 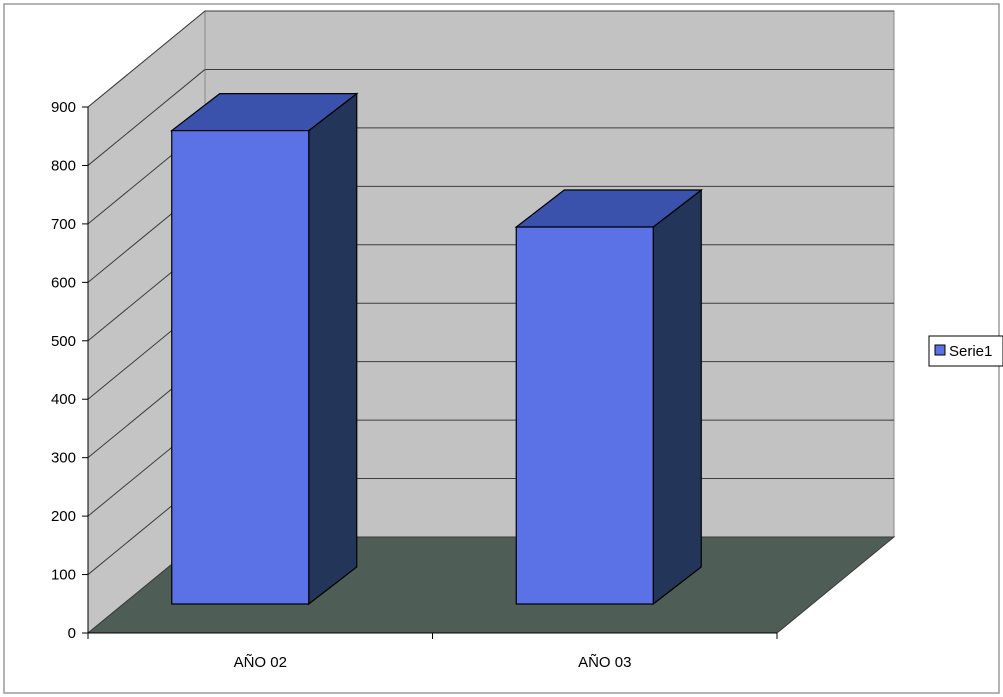 What do you see at coordinates (72, 633) in the screenshot?
I see `y-tick-label: 0` at bounding box center [72, 633].